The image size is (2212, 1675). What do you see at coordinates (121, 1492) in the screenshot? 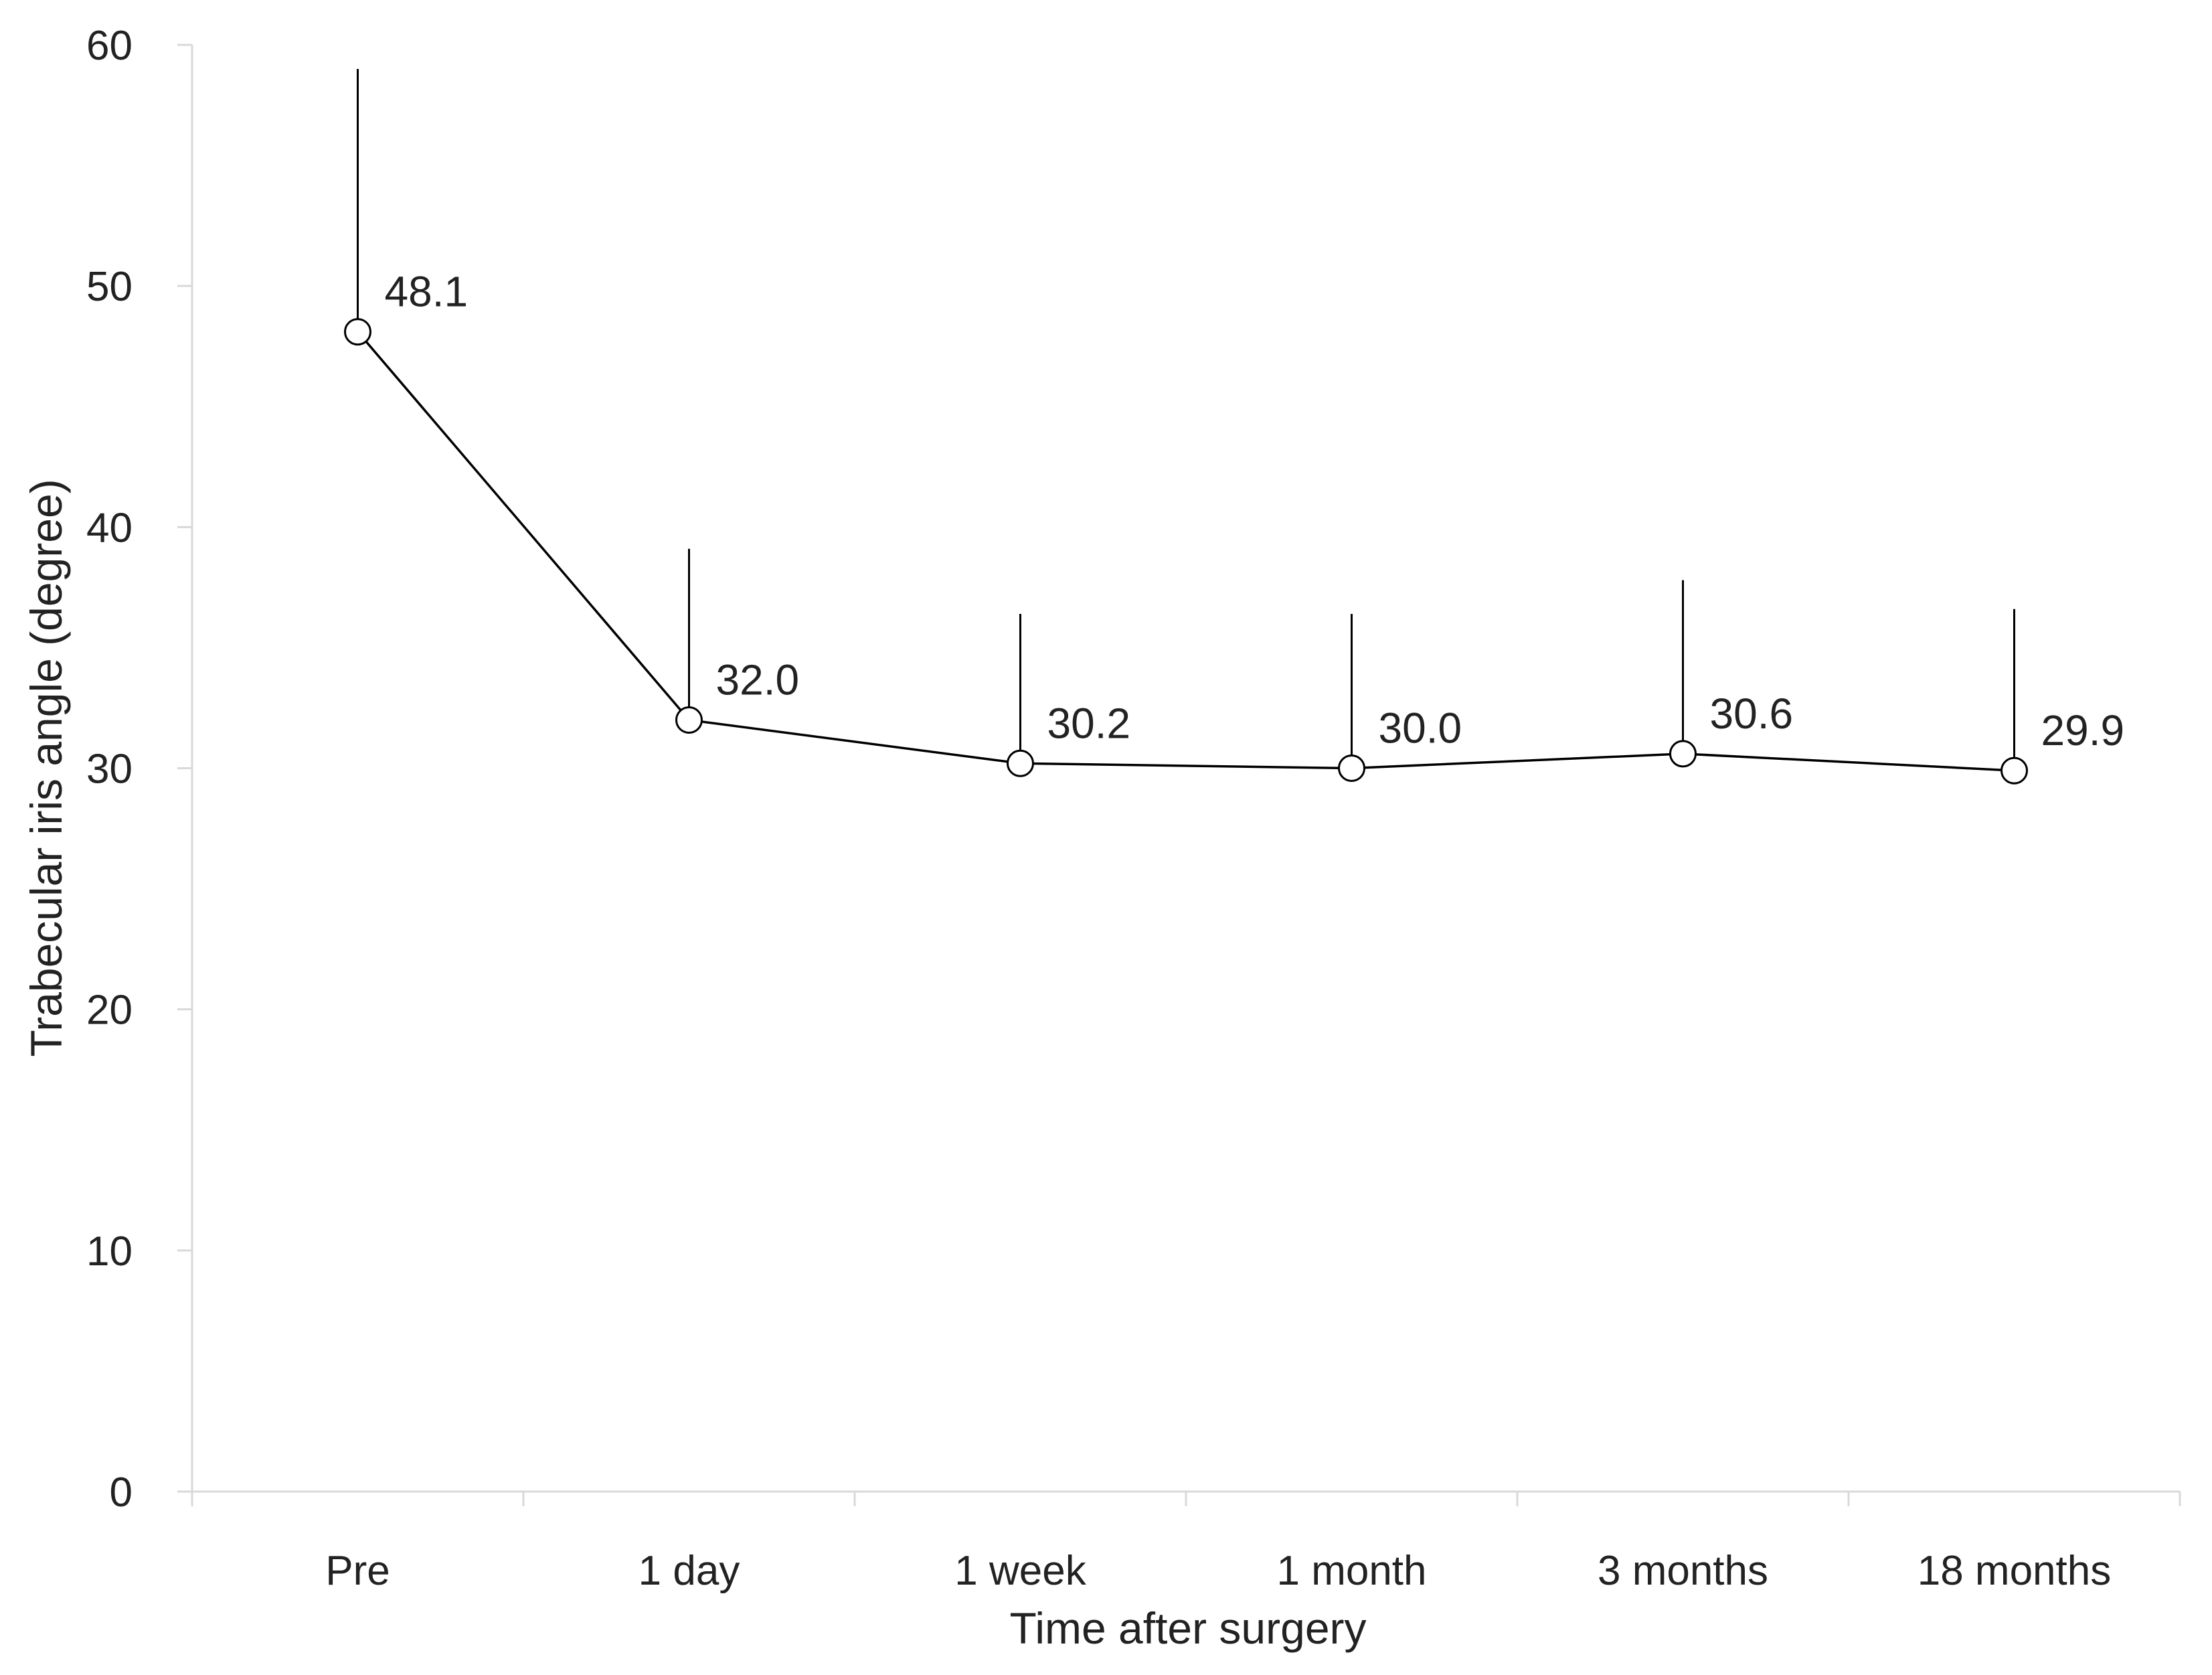
I see `y-tick-label: 0` at bounding box center [121, 1492].